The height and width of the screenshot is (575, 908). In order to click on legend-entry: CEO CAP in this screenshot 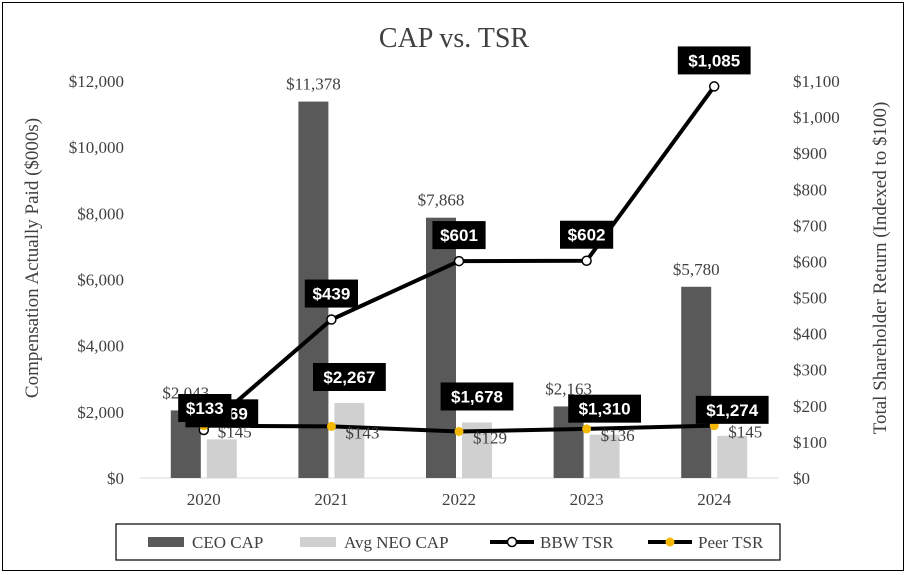, I will do `click(227, 542)`.